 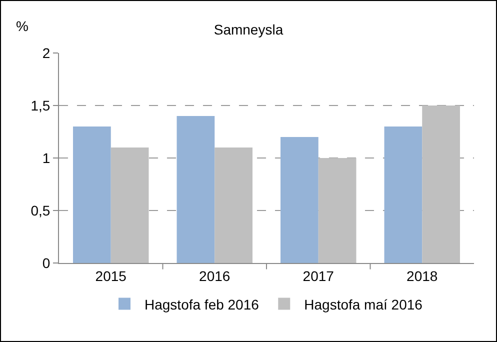 I want to click on y-tick-label: 2, so click(x=46, y=52).